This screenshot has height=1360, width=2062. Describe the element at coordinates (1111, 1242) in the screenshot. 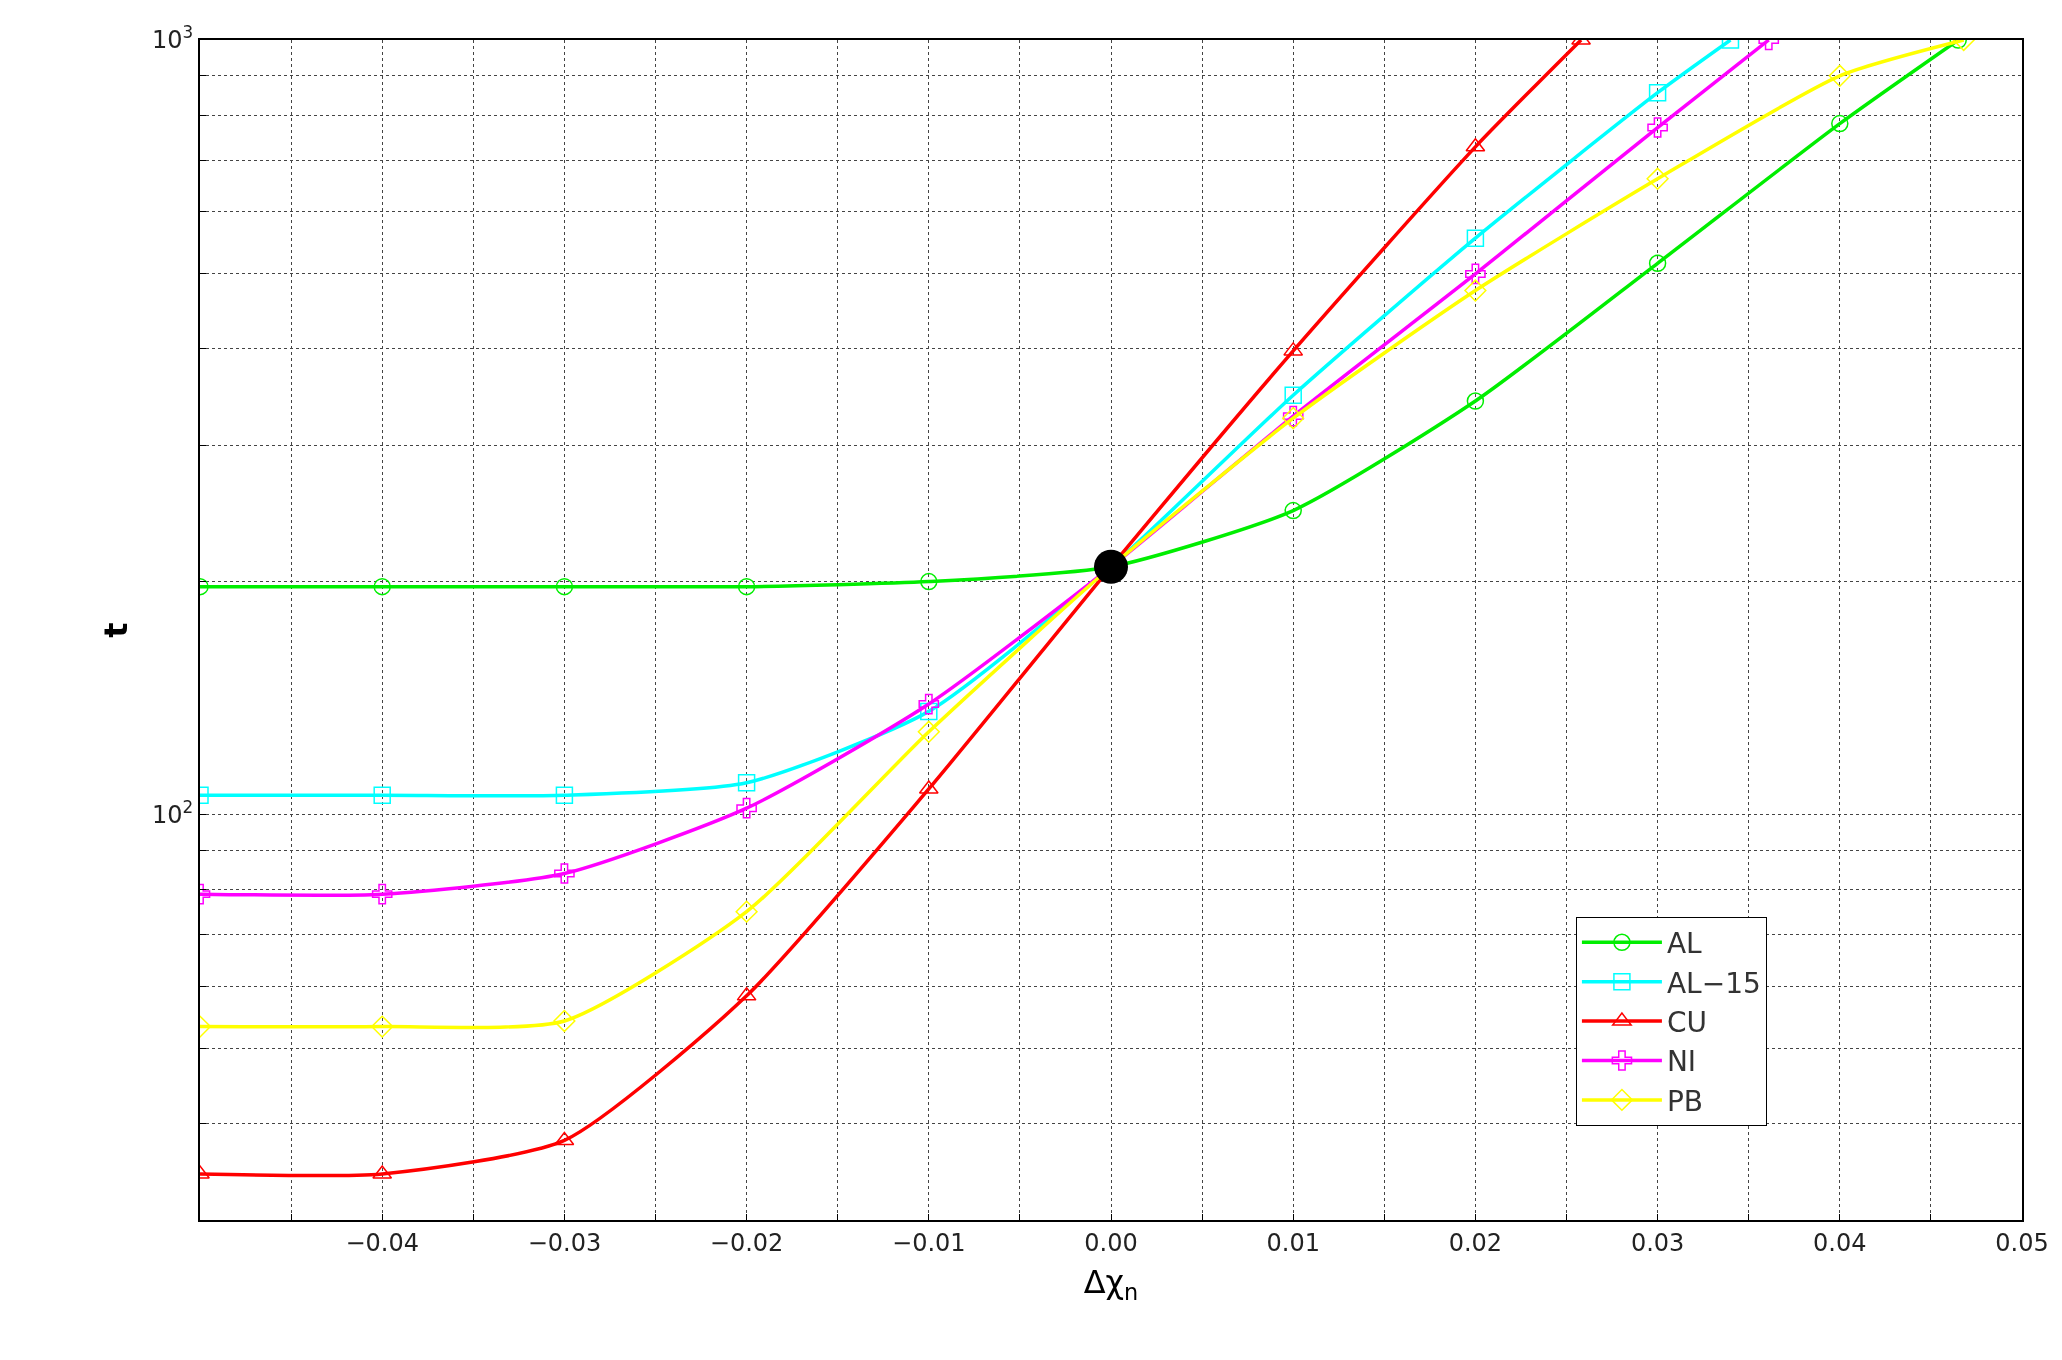

I see `x-tick-label: 0.00` at that location.